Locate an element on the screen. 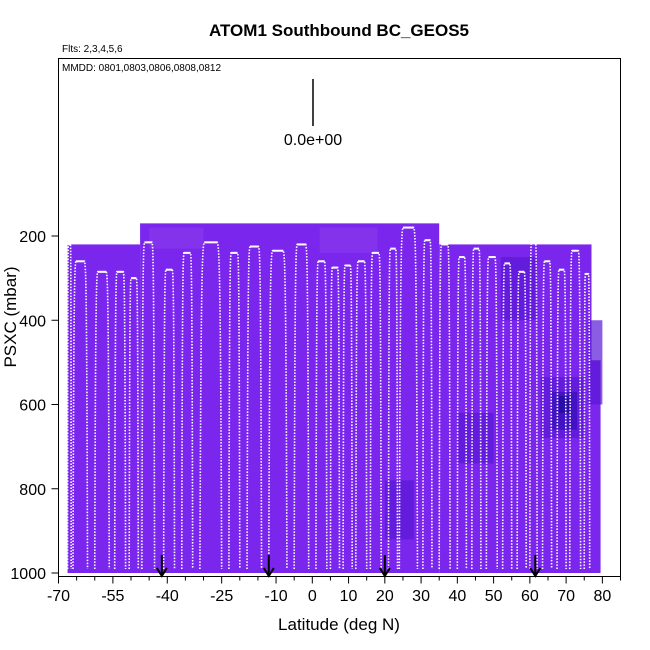 This screenshot has height=650, width=650. x-tick-label-0: -70 is located at coordinates (58, 596).